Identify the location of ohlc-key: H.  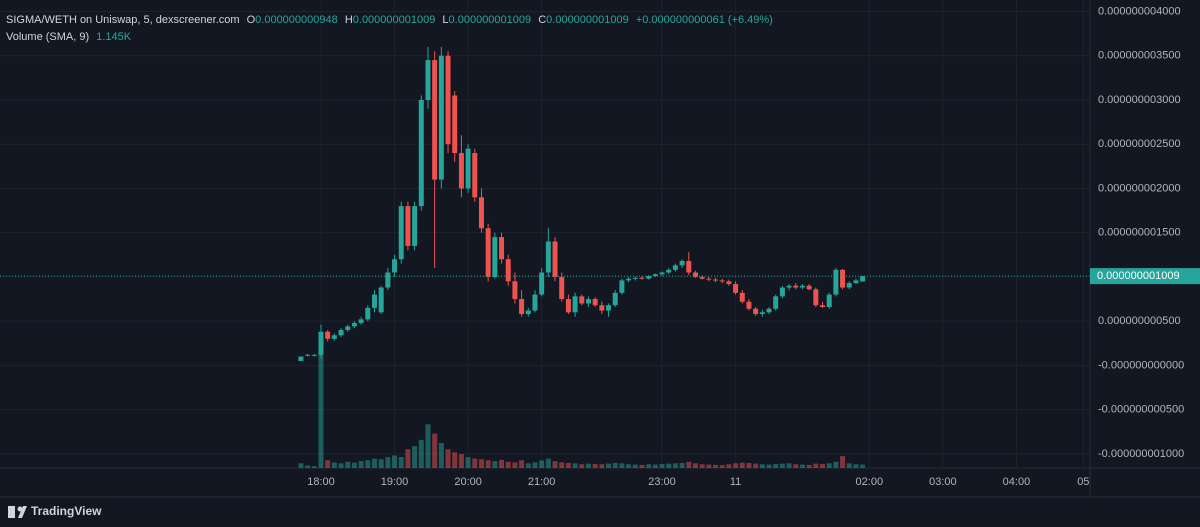
(348, 20).